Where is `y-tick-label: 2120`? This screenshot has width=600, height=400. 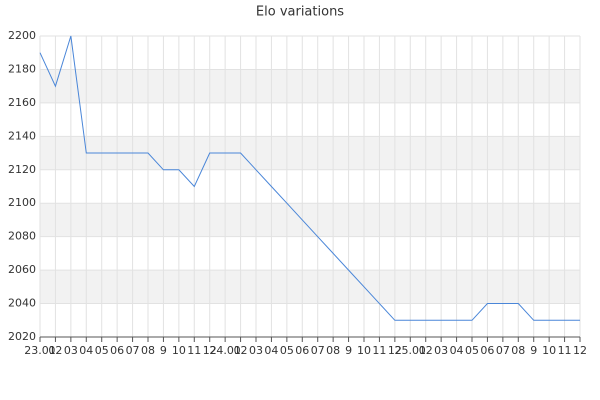 y-tick-label: 2120 is located at coordinates (22, 169).